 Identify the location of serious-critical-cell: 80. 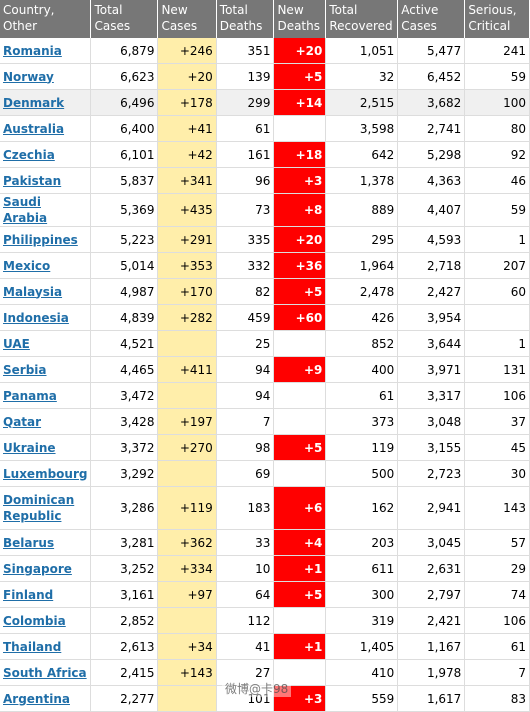
(497, 128).